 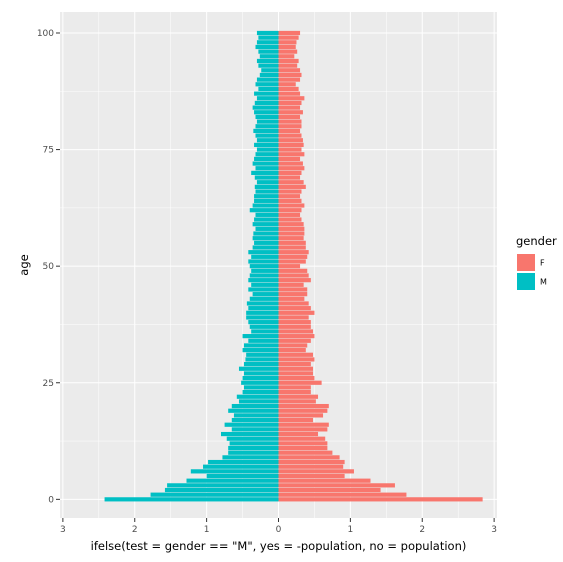 I want to click on y-tick-label: 50, so click(x=49, y=267).